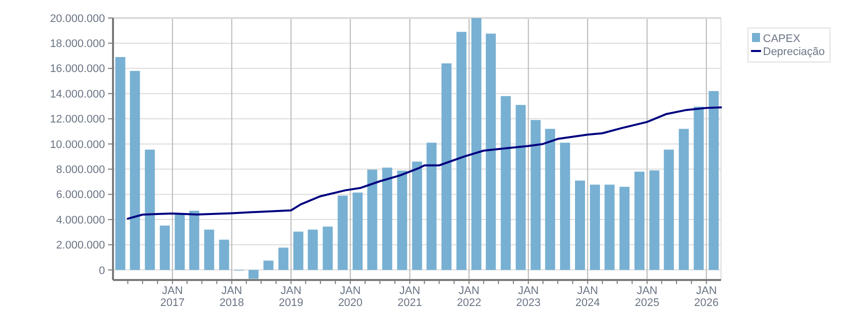 The width and height of the screenshot is (851, 313). I want to click on y-tick-label: 12.000.000, so click(77, 120).